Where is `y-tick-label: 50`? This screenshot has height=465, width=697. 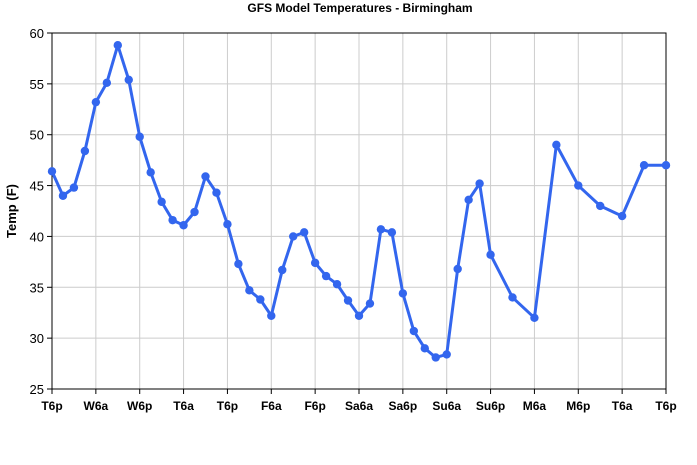 y-tick-label: 50 is located at coordinates (37, 135).